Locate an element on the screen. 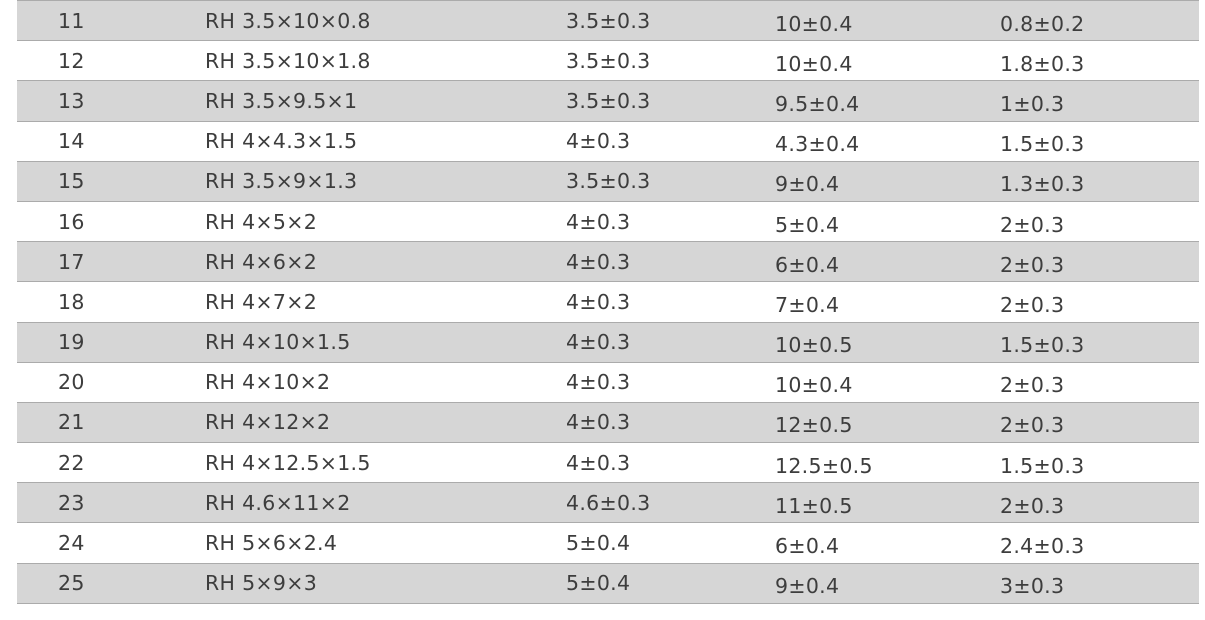 Image resolution: width=1205 pixels, height=620 pixels. dim-c-cell-text: 2.4±0.3 is located at coordinates (1042, 546).